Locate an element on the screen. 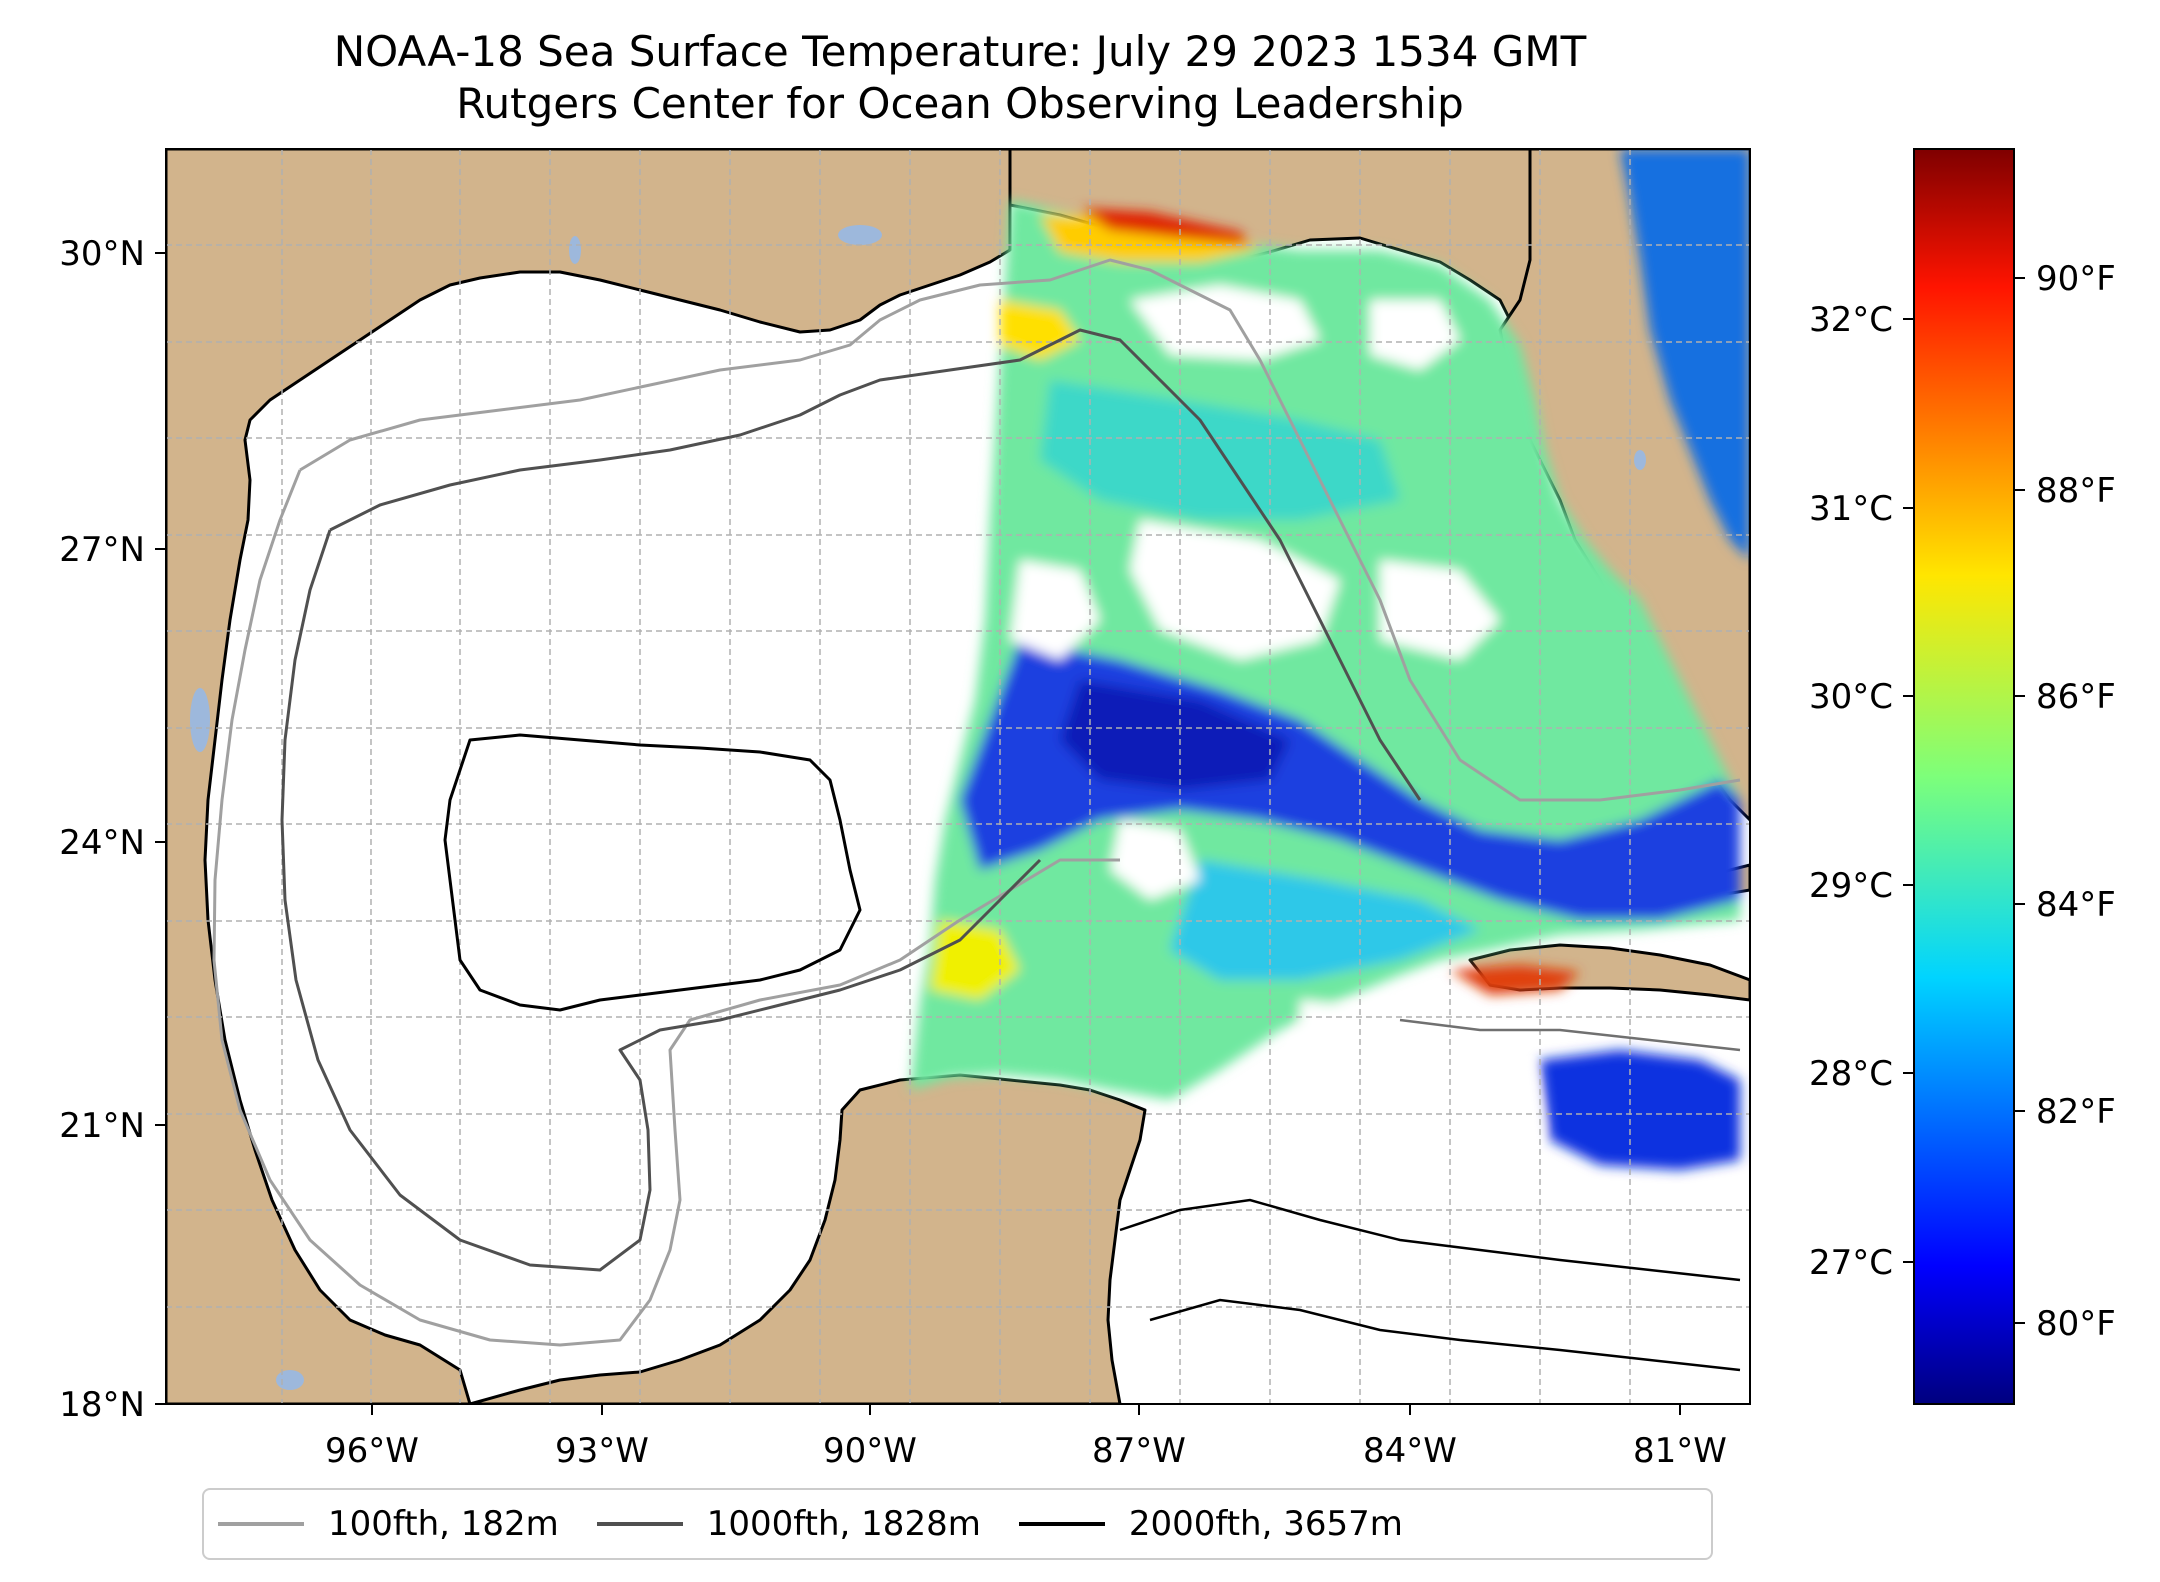 Image resolution: width=2160 pixels, height=1582 pixels. lat-tick-label: 18°N is located at coordinates (102, 1405).